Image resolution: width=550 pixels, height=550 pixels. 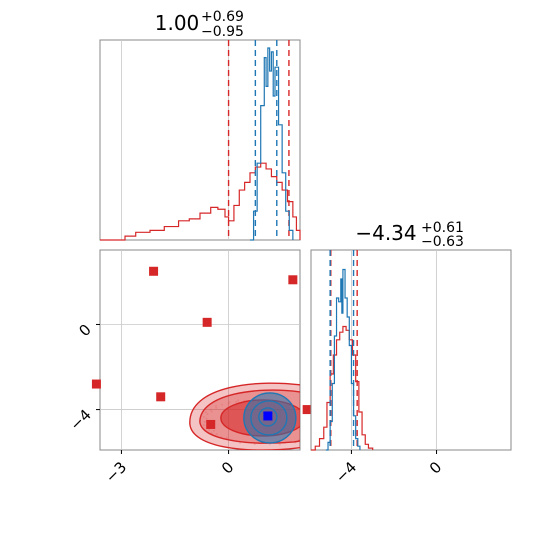 I want to click on tick-label-y1-1: −4, so click(x=80, y=420).